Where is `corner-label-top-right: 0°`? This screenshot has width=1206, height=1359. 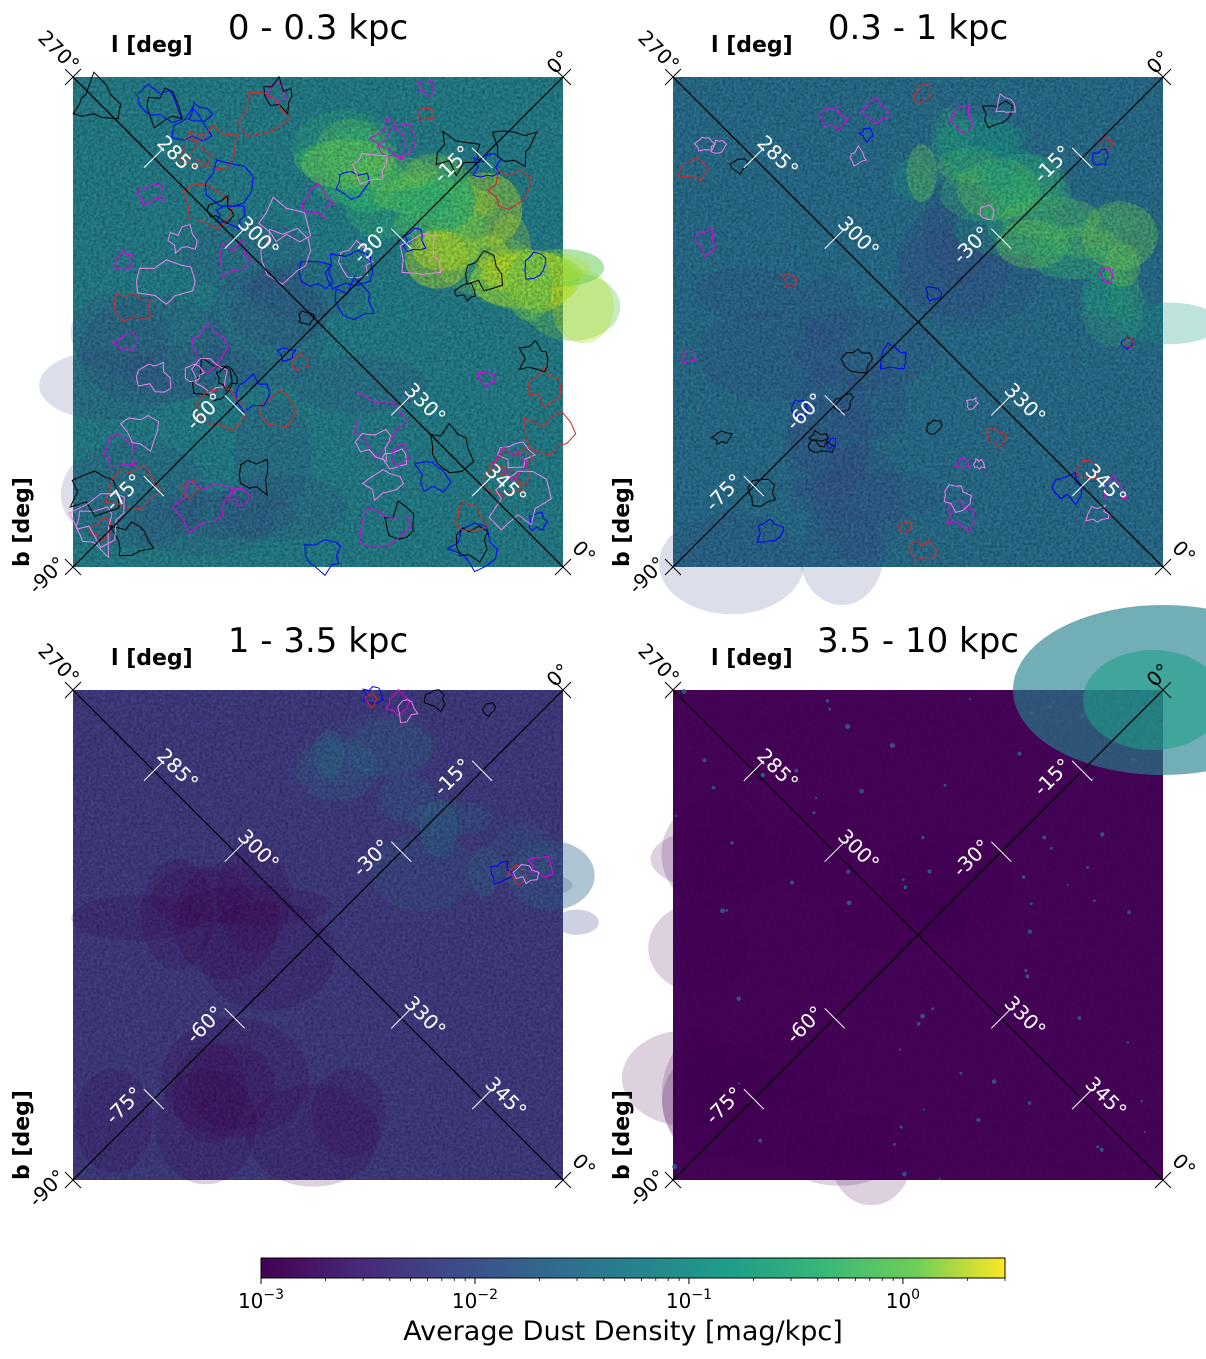 corner-label-top-right: 0° is located at coordinates (558, 674).